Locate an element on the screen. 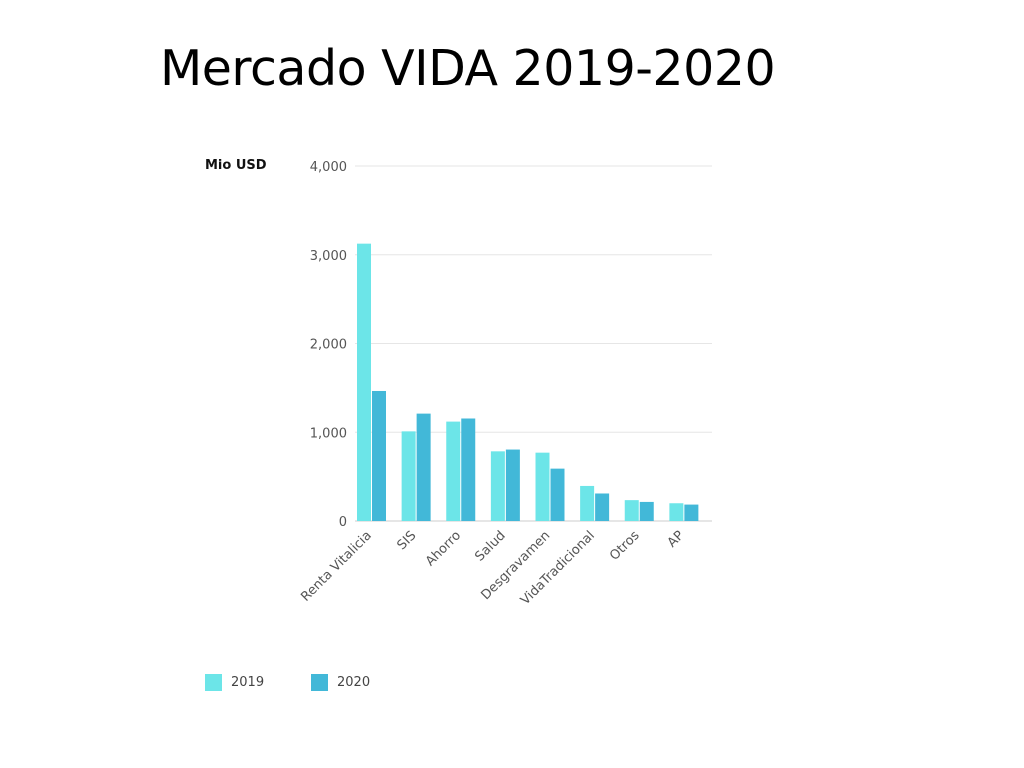 Image resolution: width=1024 pixels, height=768 pixels. y-tick-label: 1,000 is located at coordinates (328, 433).